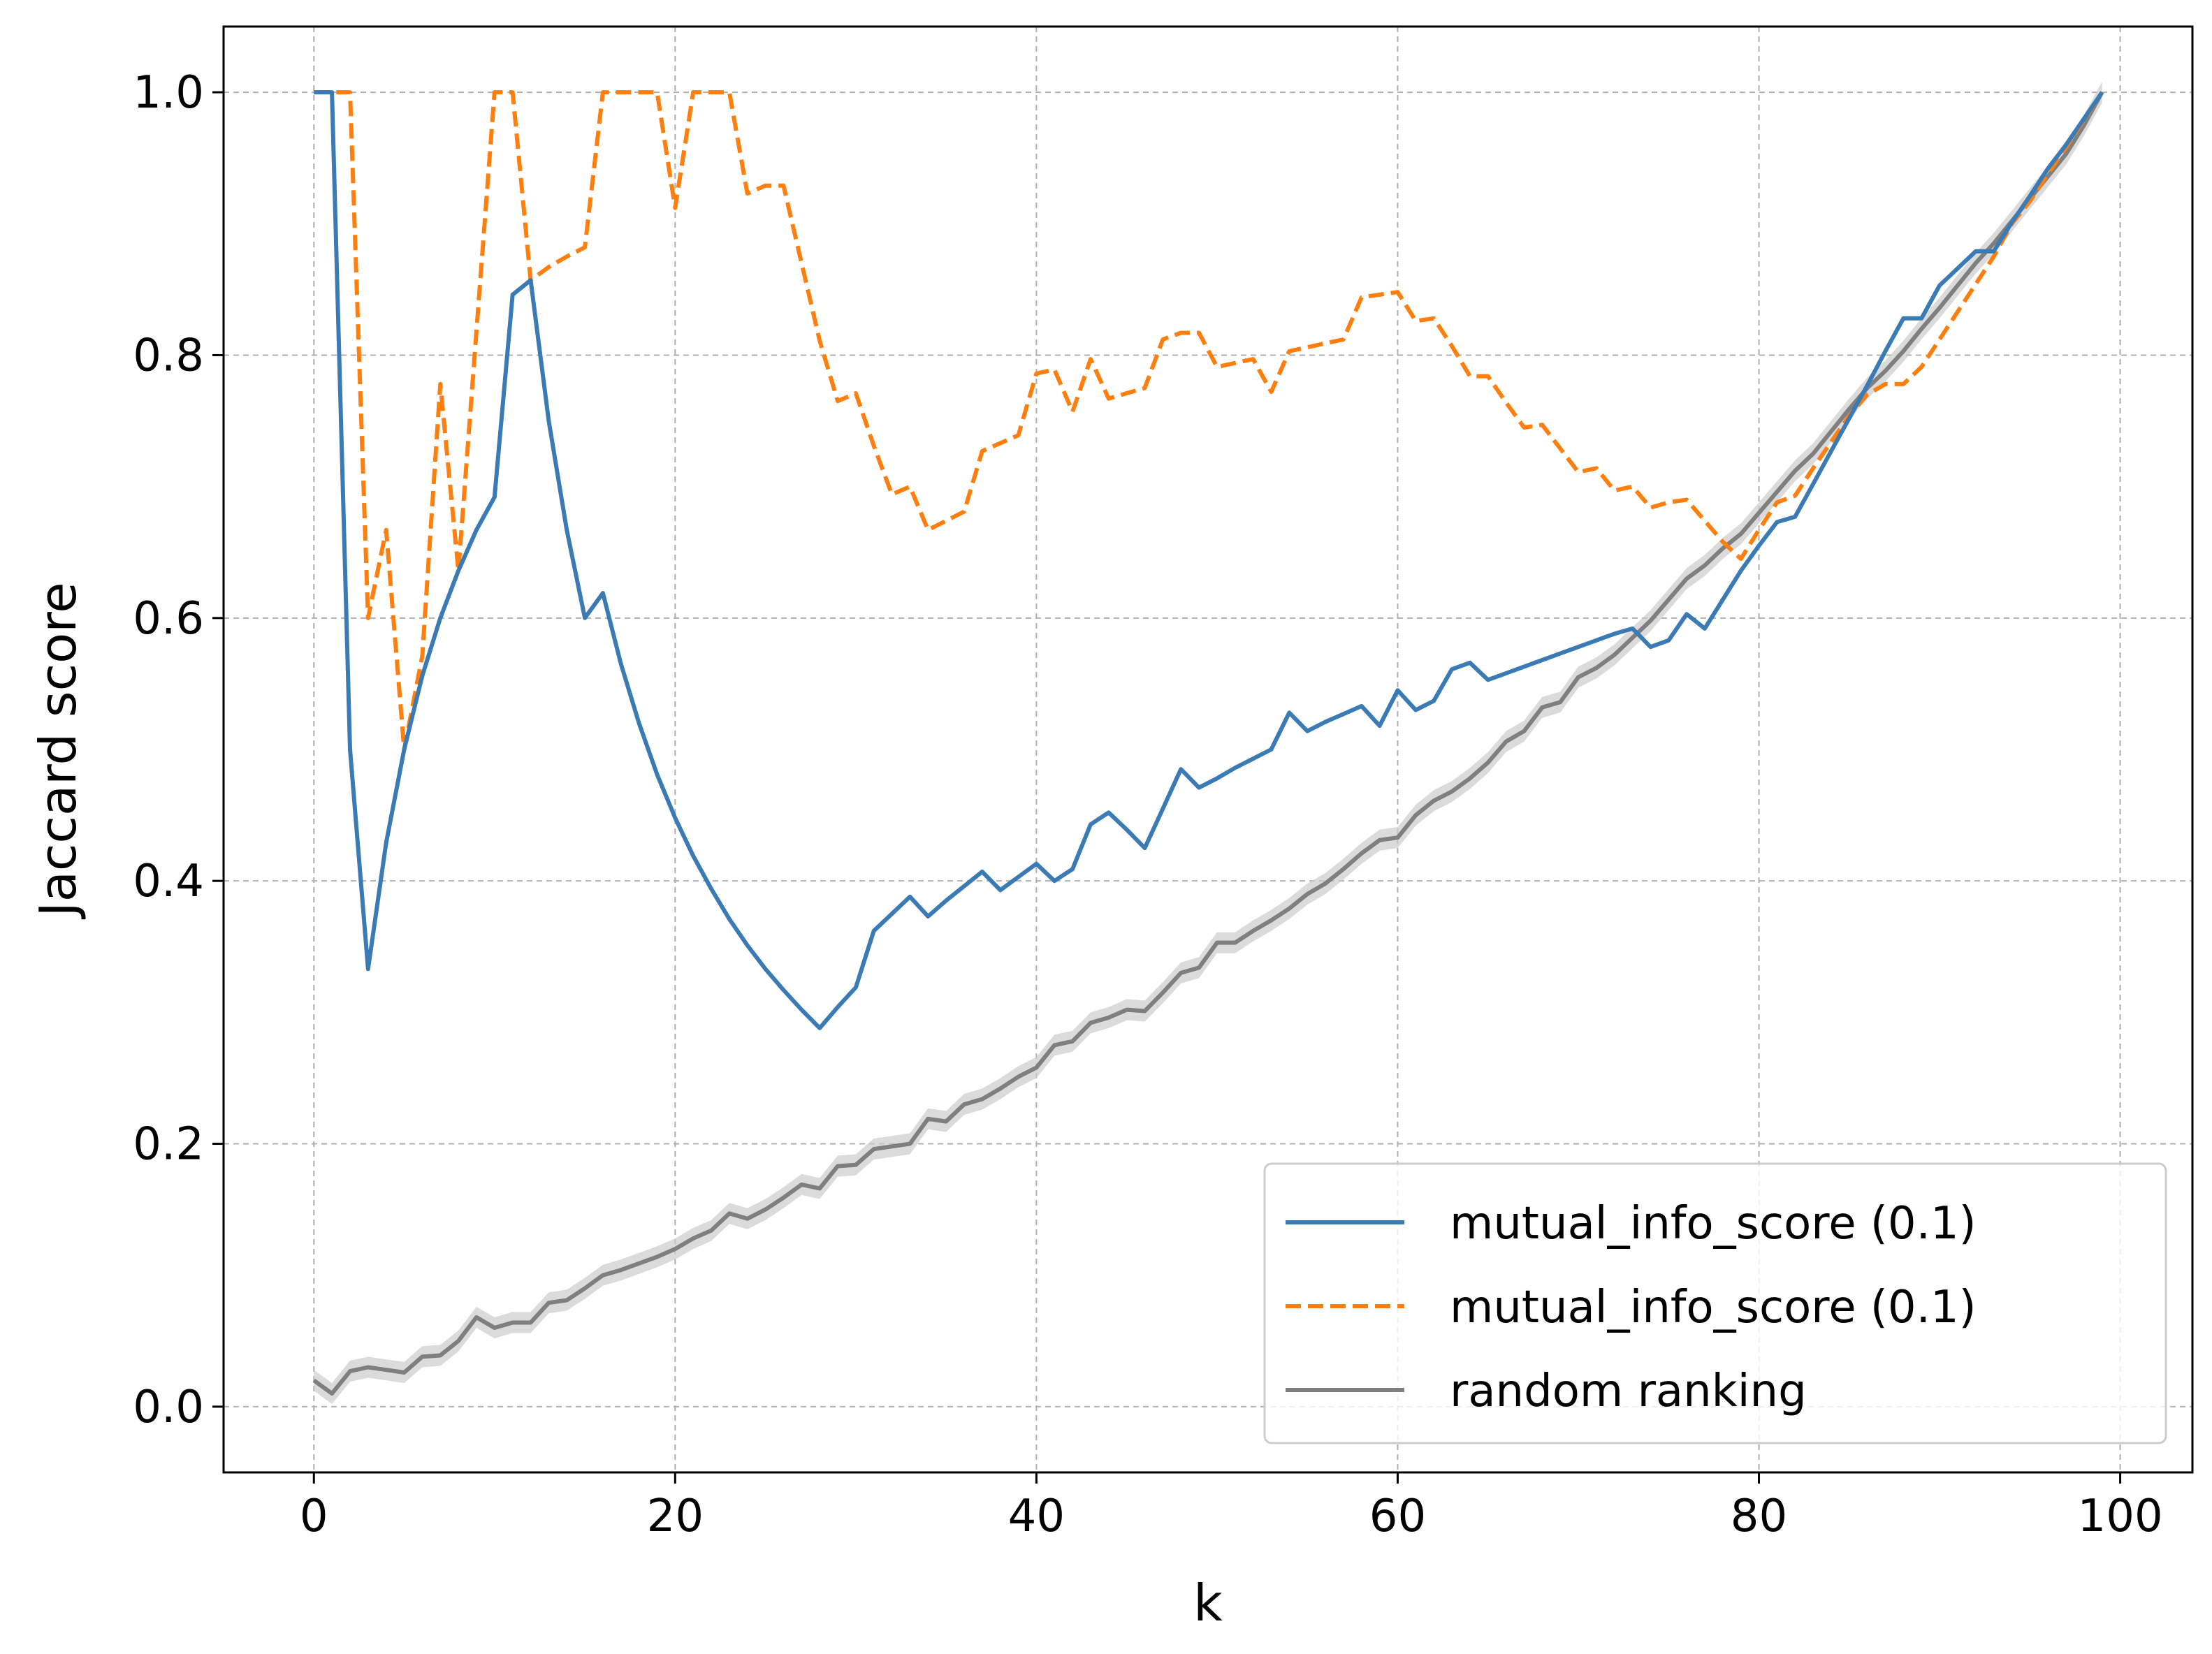 The image size is (2212, 1654). Describe the element at coordinates (1713, 1224) in the screenshot. I see `legend-label-mutual-info-solid: mutual_info_score (0.1)` at that location.